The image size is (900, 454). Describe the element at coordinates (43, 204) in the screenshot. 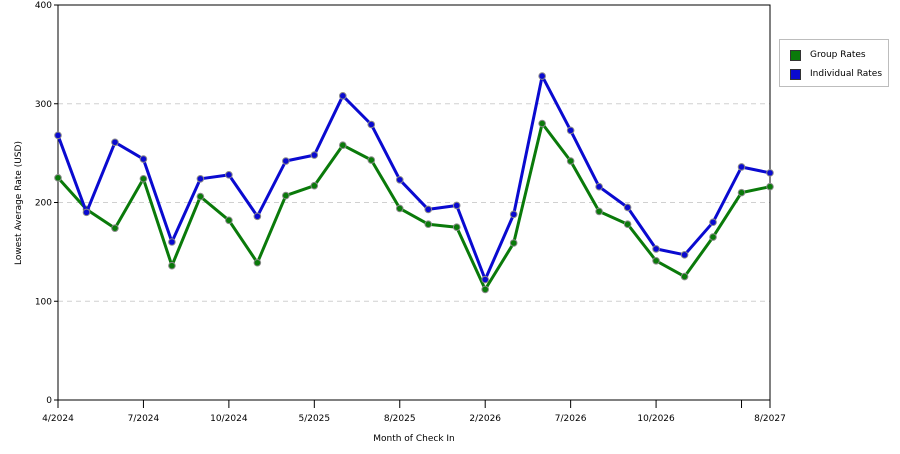

I see `y-tick-label: 200` at that location.